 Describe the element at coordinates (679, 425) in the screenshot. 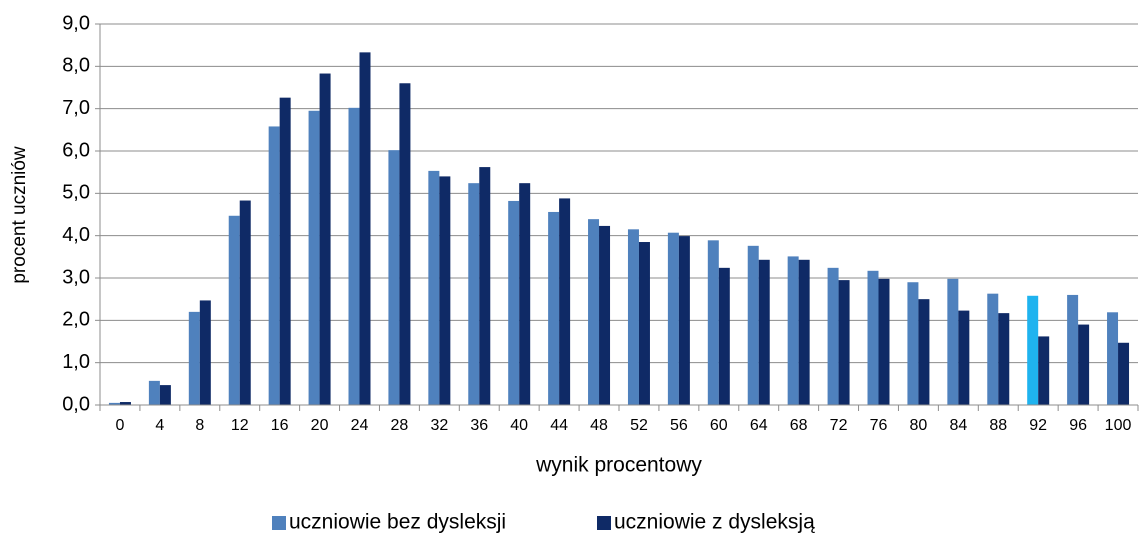

I see `x-tick-label: 56` at that location.